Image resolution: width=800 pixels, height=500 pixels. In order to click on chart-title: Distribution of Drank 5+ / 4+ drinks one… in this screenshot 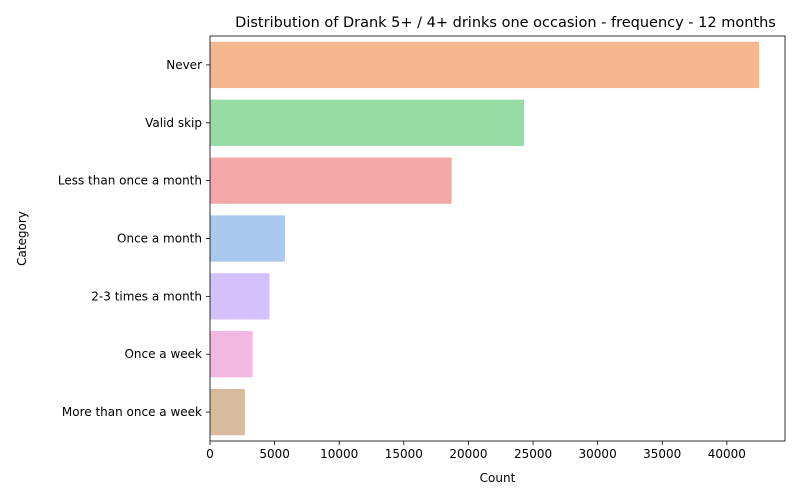, I will do `click(505, 23)`.